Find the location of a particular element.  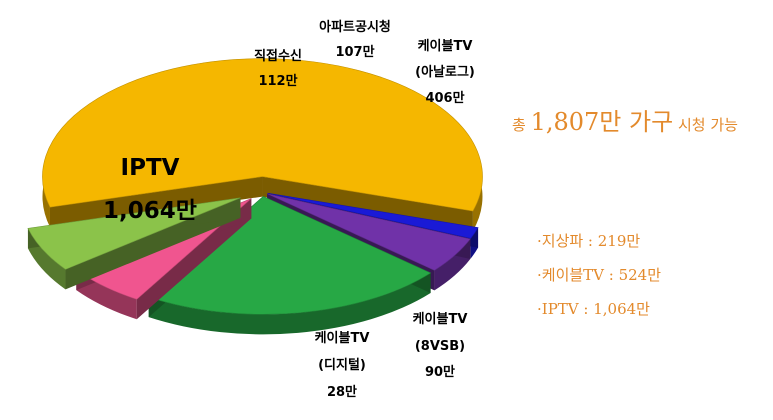

slice-label-vsb-sub: (8VSB) is located at coordinates (440, 346).